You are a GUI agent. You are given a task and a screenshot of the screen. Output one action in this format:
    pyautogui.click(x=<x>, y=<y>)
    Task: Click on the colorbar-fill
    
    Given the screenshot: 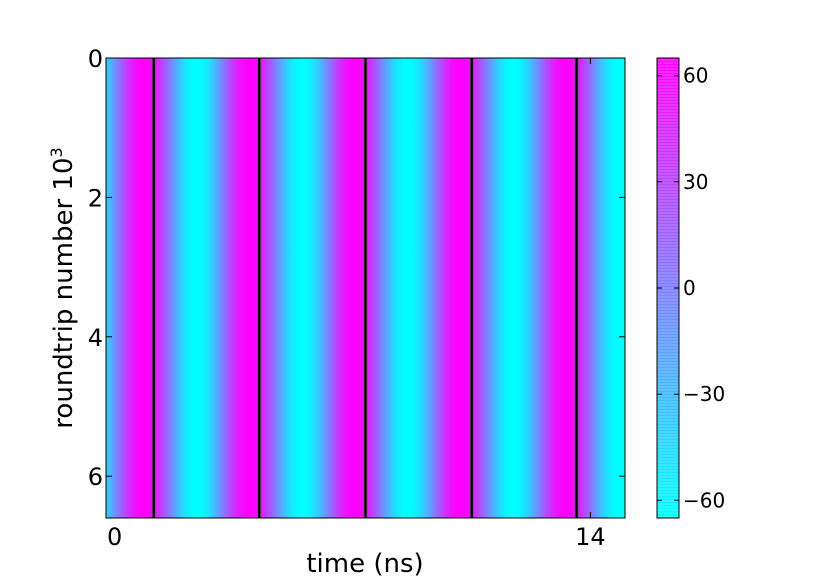 What is the action you would take?
    pyautogui.click(x=668, y=288)
    